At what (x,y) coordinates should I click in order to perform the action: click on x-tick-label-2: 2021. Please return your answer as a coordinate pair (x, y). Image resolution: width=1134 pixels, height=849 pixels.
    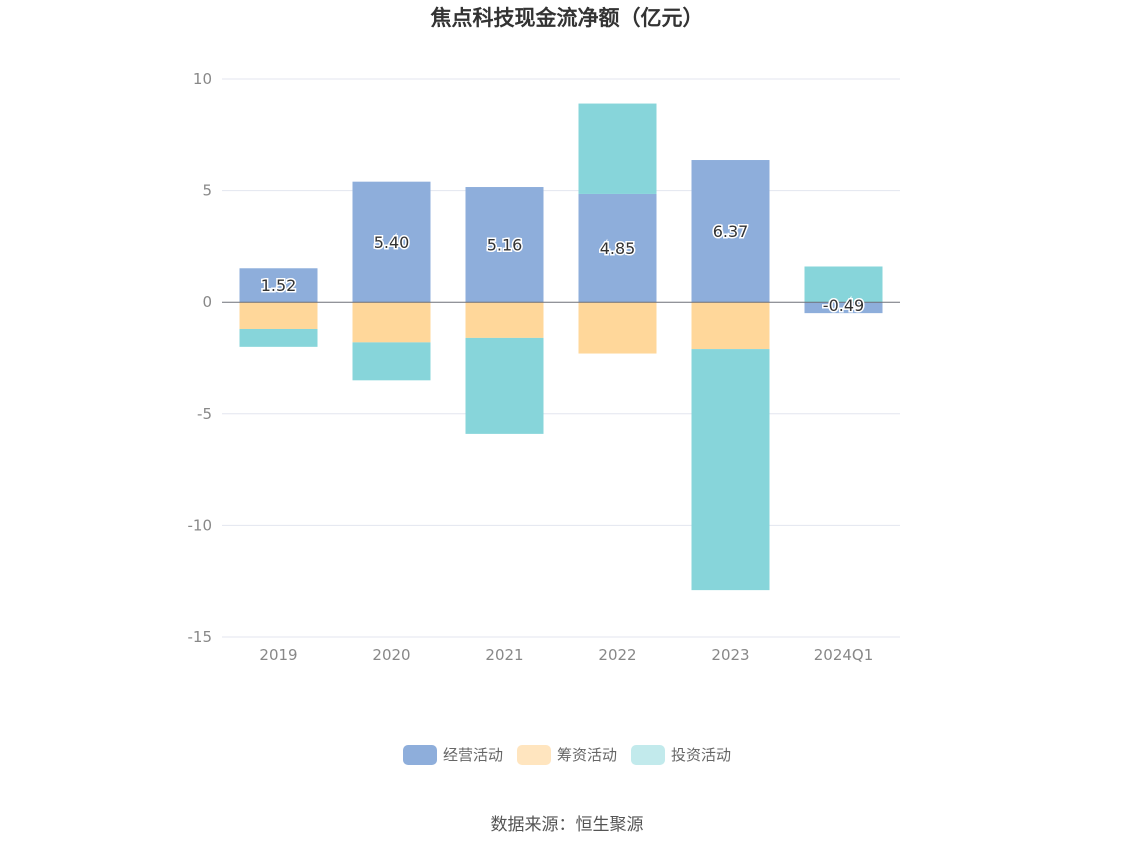
    Looking at the image, I should click on (504, 655).